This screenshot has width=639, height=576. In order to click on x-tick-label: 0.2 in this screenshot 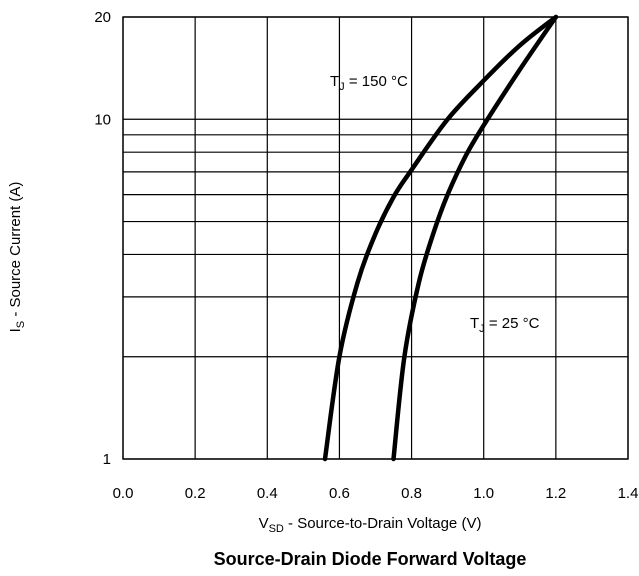, I will do `click(195, 493)`.